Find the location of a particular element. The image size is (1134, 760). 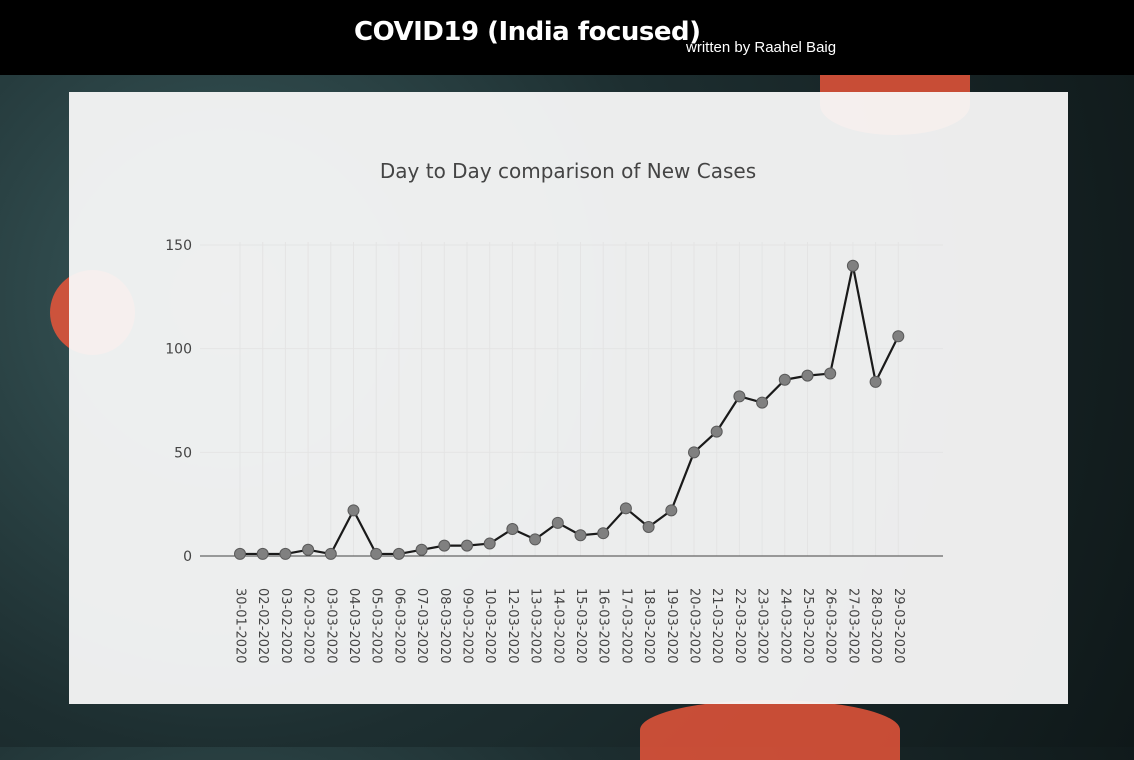

x-tick-label: 18-03-2020 is located at coordinates (648, 626).